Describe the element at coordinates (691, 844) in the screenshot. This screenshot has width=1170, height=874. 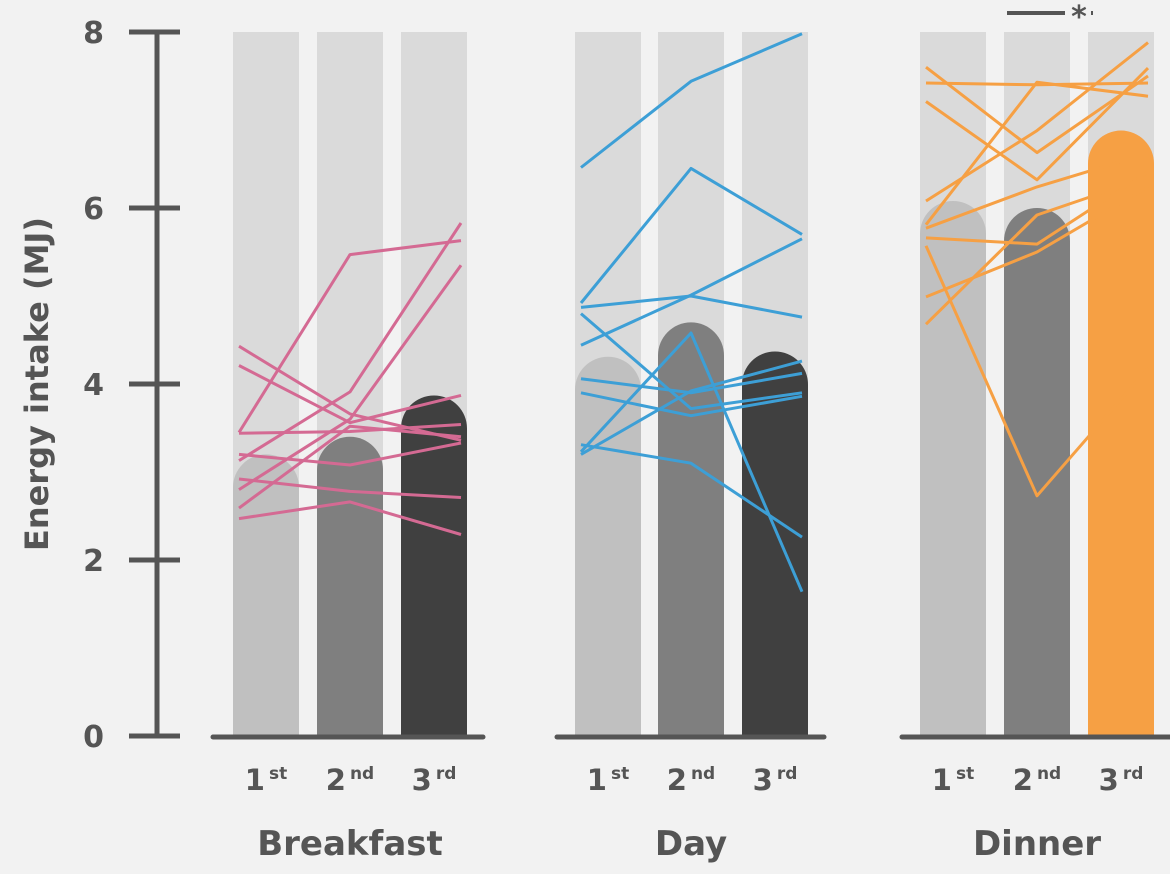
I see `panel-label-day: Day` at that location.